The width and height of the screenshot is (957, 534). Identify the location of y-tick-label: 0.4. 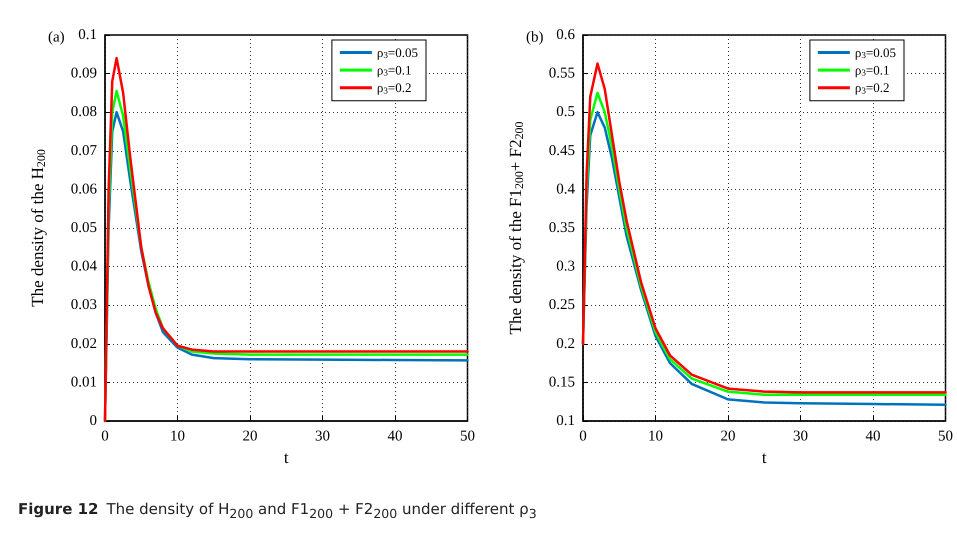
(566, 189).